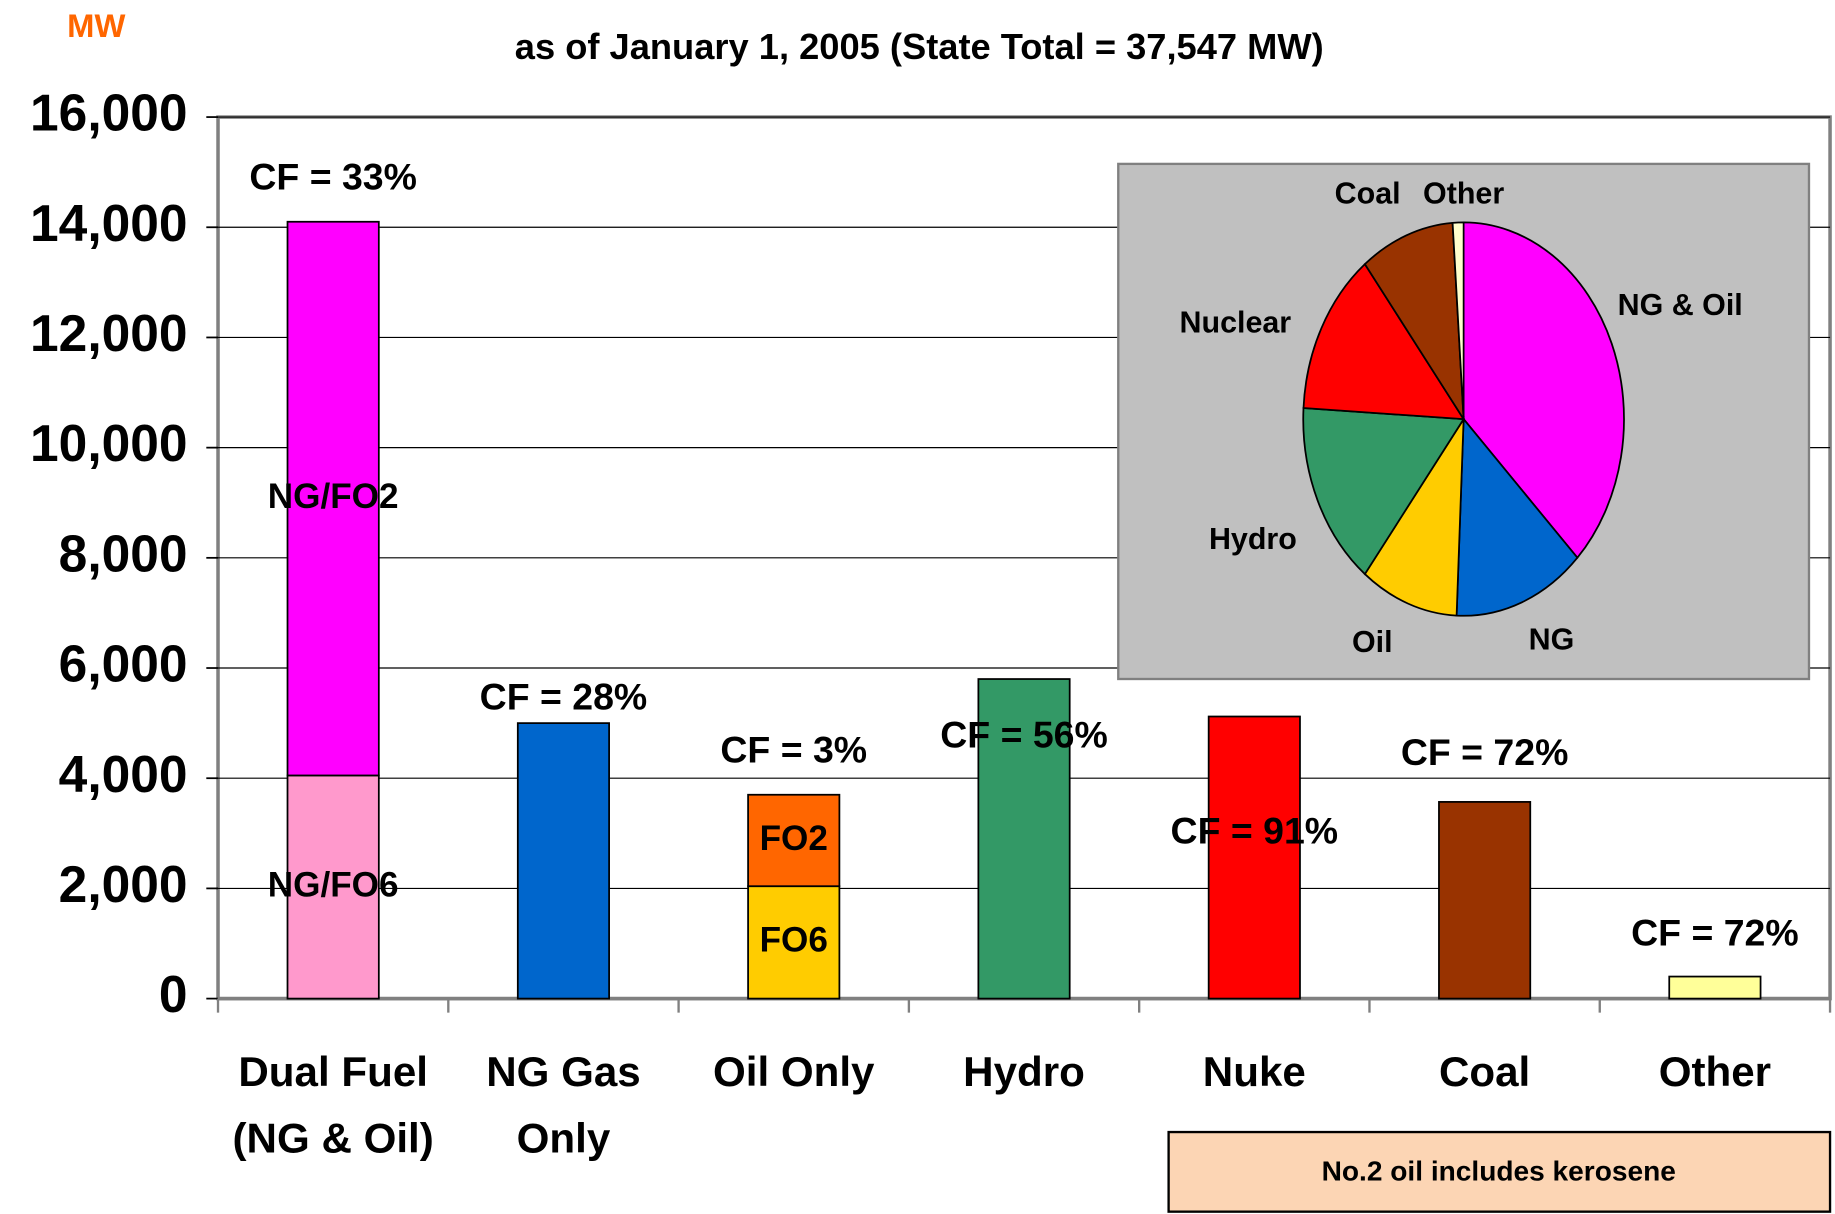  Describe the element at coordinates (109, 443) in the screenshot. I see `y-tick-label: 10,000` at that location.